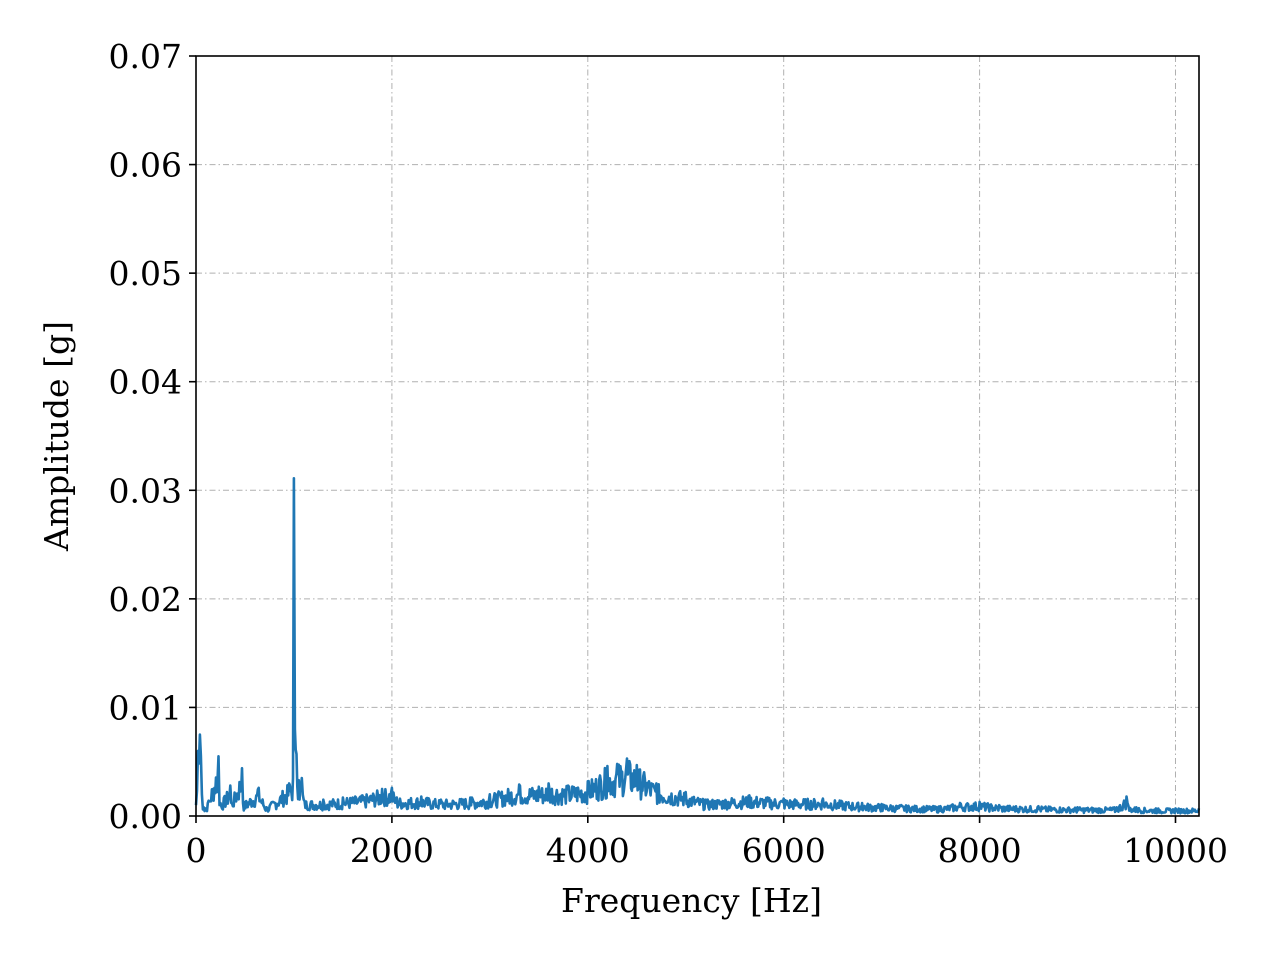 The image size is (1280, 960). I want to click on x-tick-label: 0, so click(196, 850).